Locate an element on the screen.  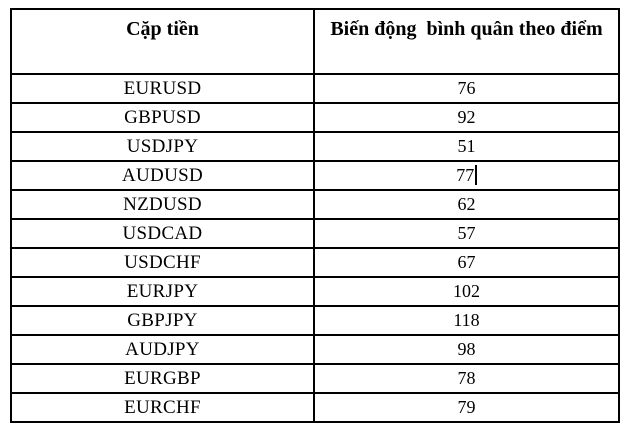
table-row: EURGBP 78 is located at coordinates (315, 378).